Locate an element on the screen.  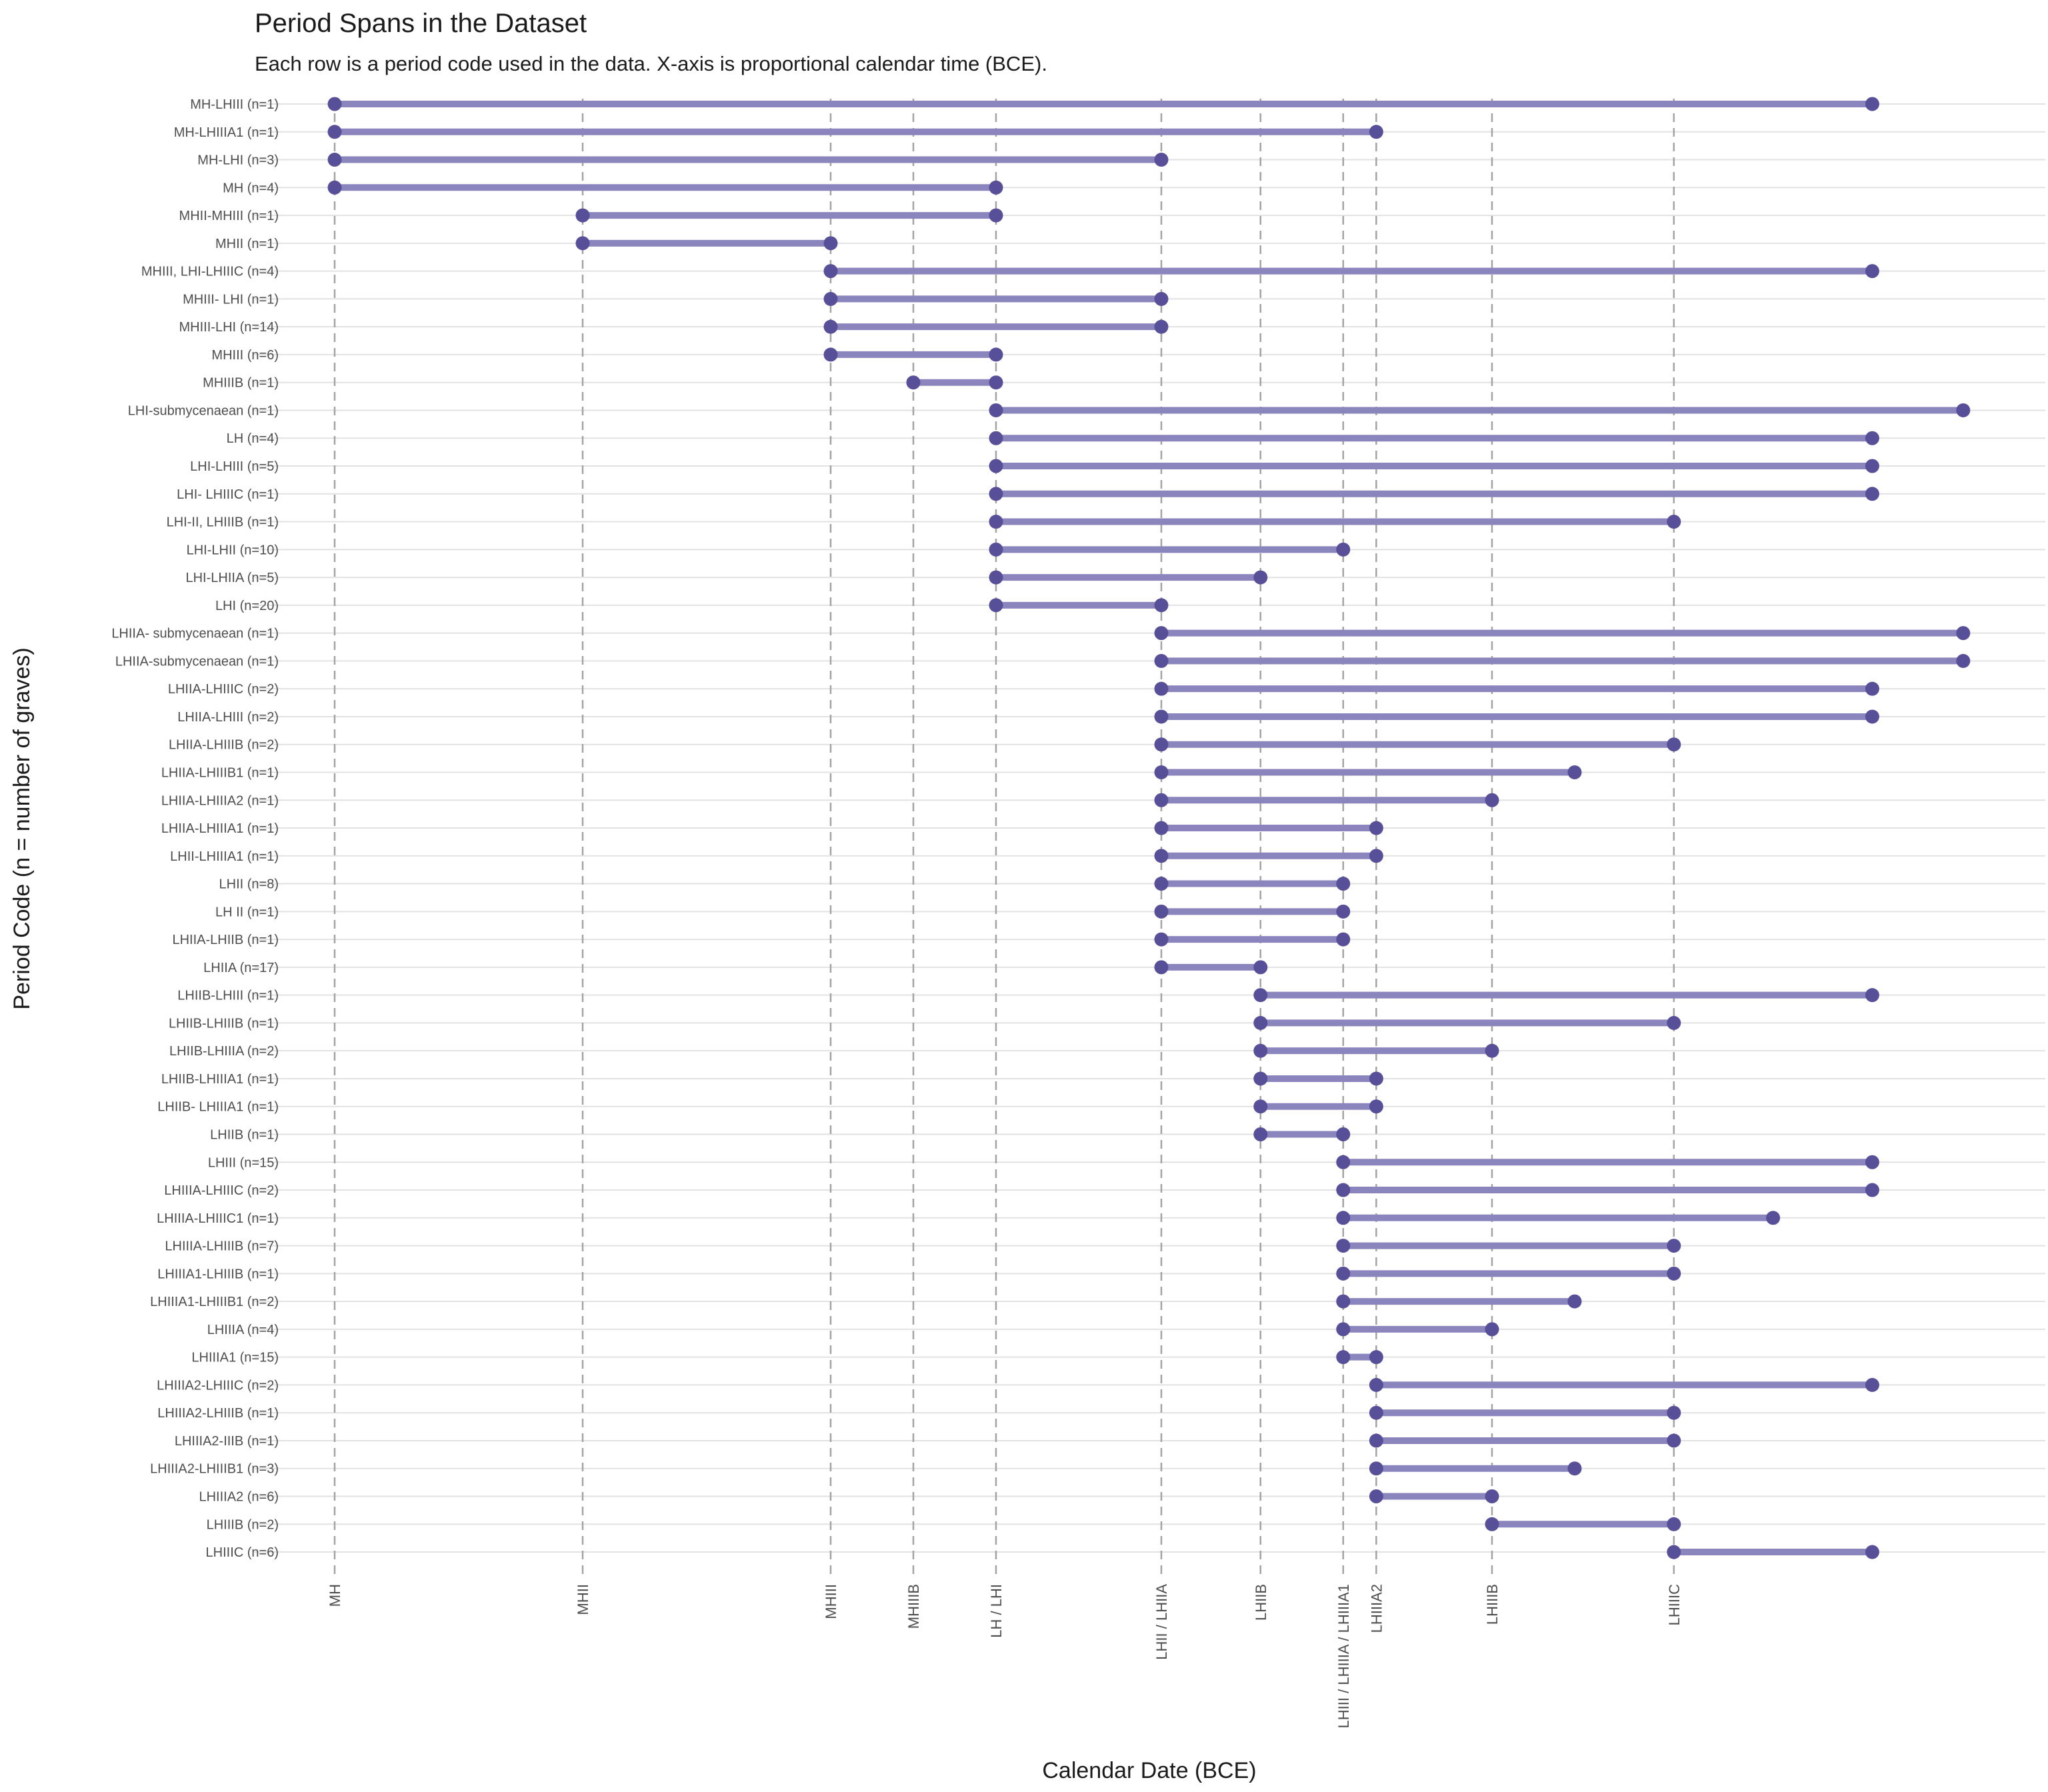
x-tick-label: LHIIIB is located at coordinates (1492, 1604).